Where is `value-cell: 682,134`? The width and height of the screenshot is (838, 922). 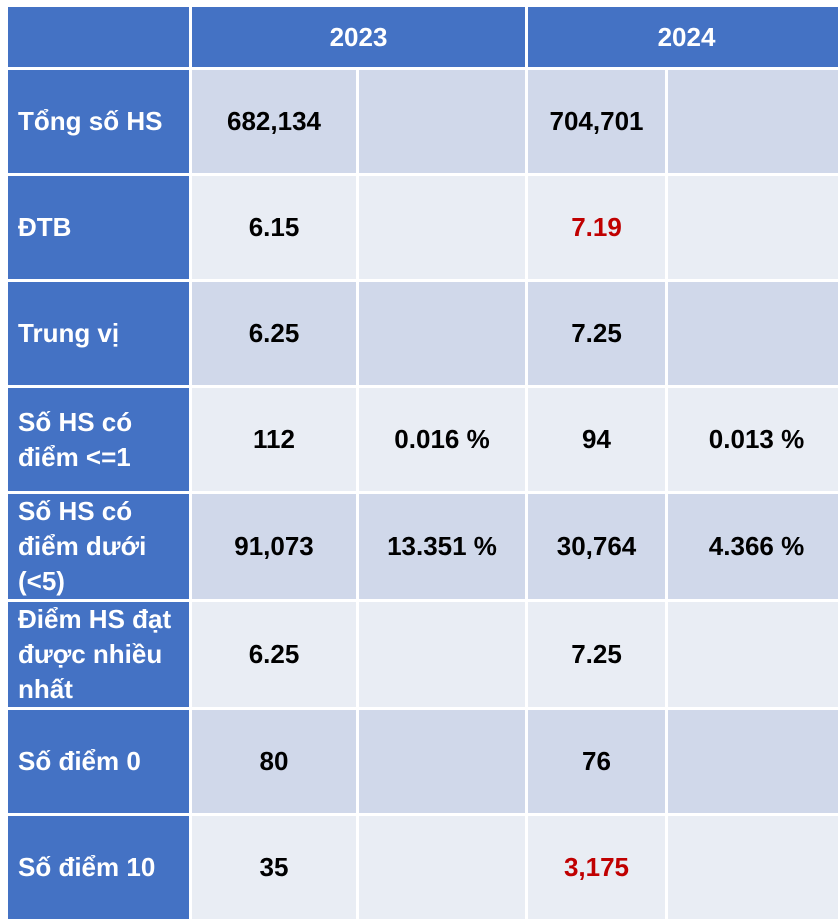
value-cell: 682,134 is located at coordinates (274, 121).